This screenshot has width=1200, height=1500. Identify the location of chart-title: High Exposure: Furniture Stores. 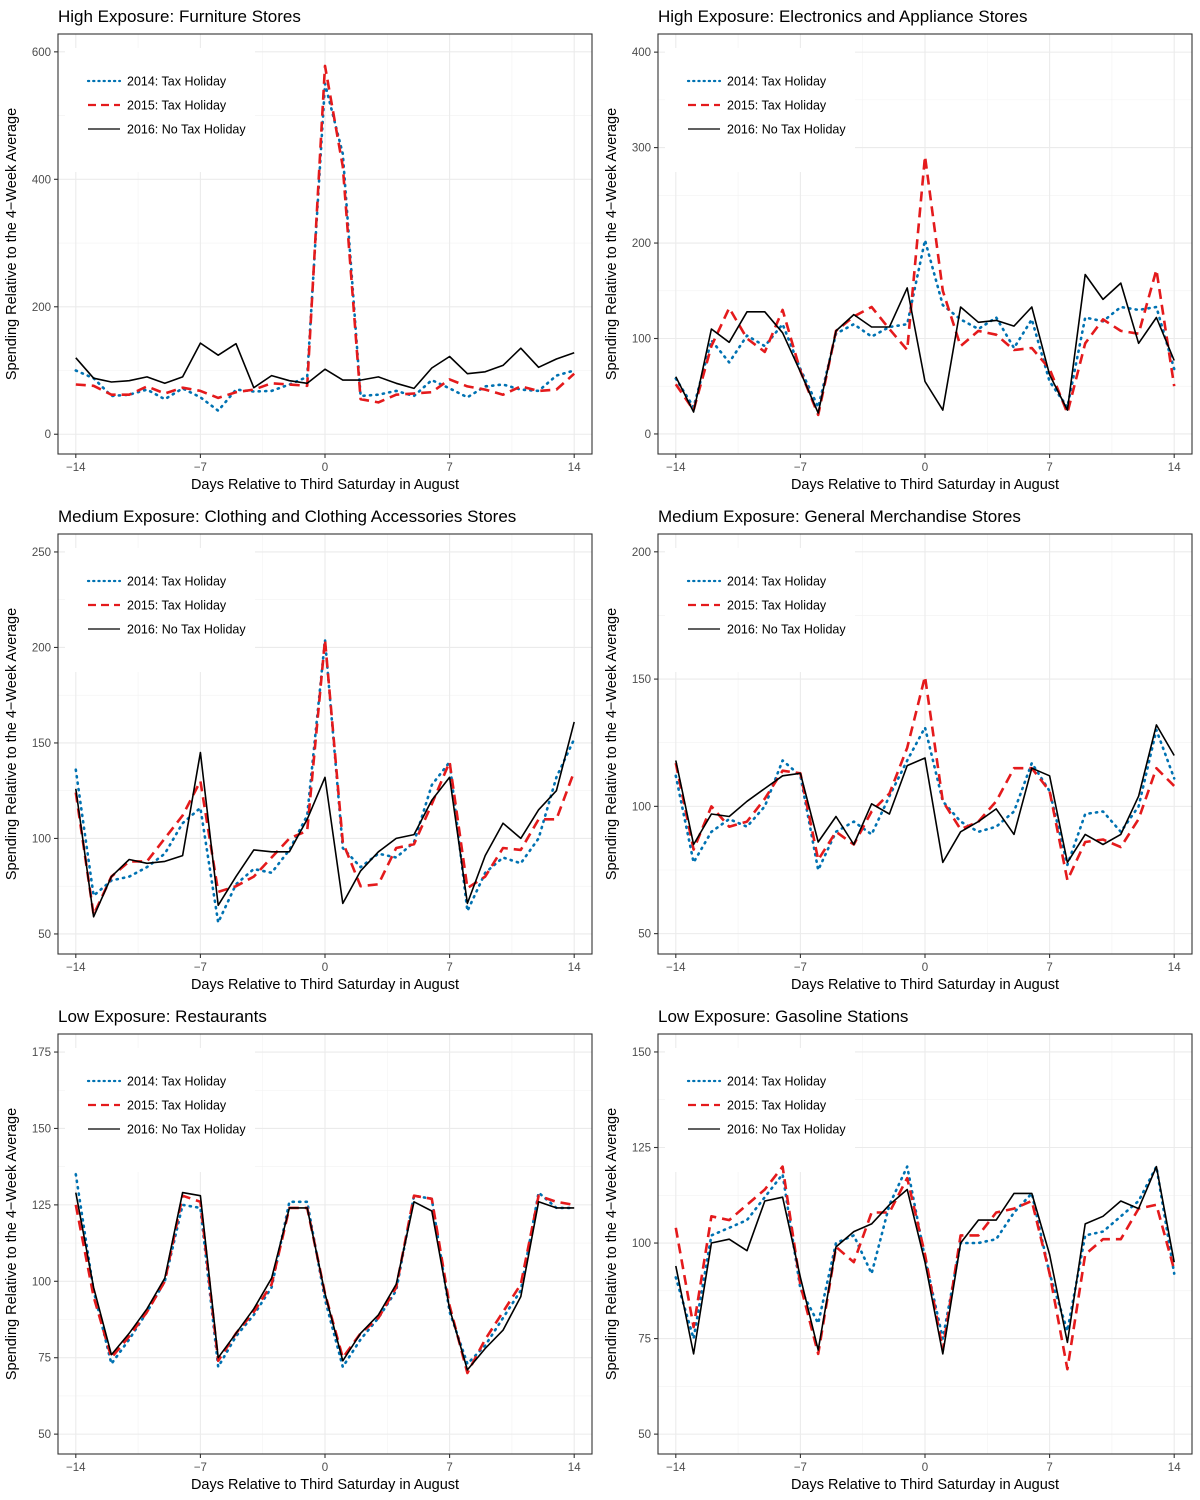
(179, 16).